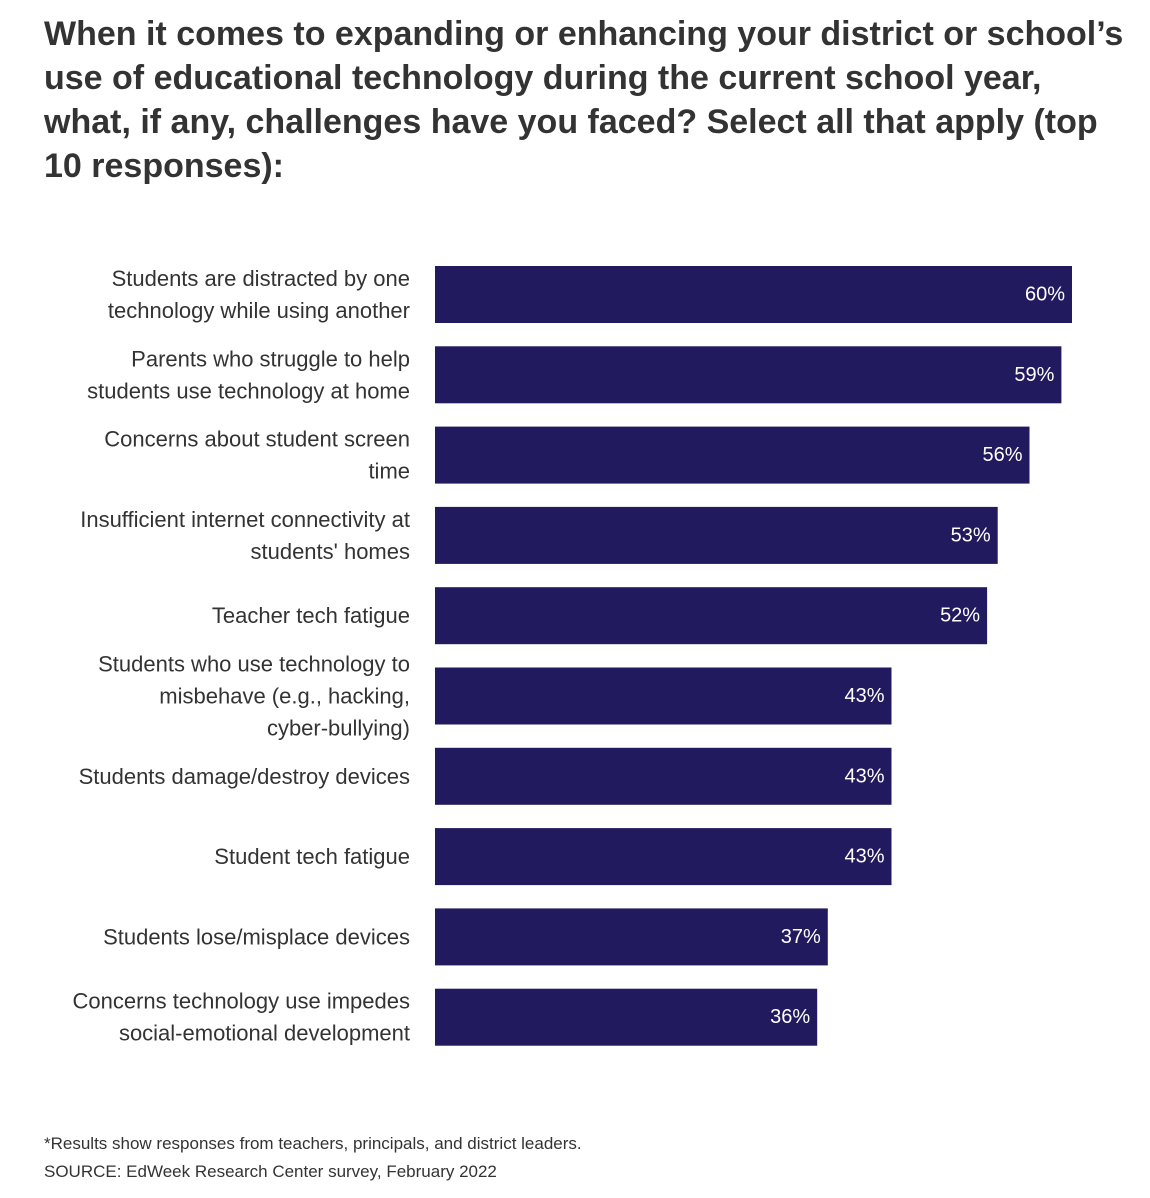  I want to click on value-label-1: 60%, so click(1045, 295).